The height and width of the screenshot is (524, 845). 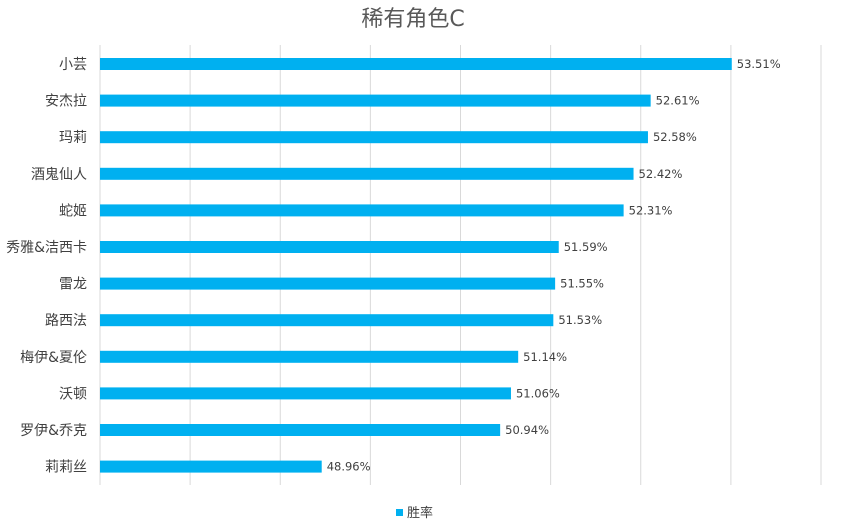 I want to click on data-label-9: 51.06%, so click(x=538, y=393).